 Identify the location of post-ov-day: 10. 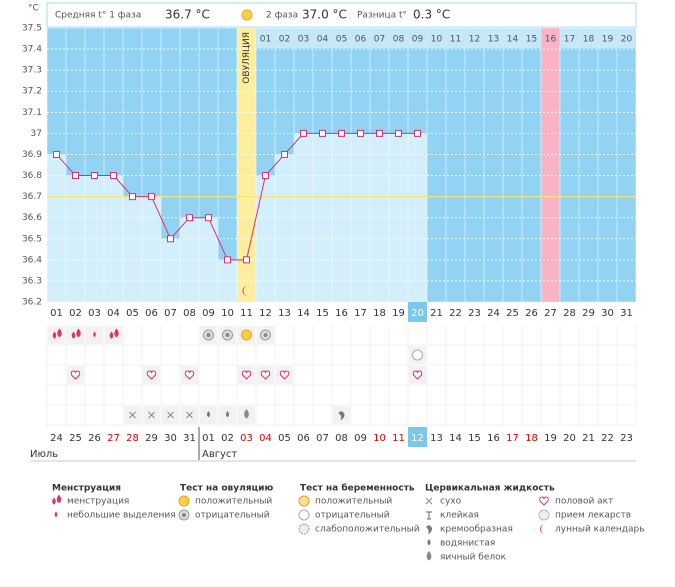
(437, 40).